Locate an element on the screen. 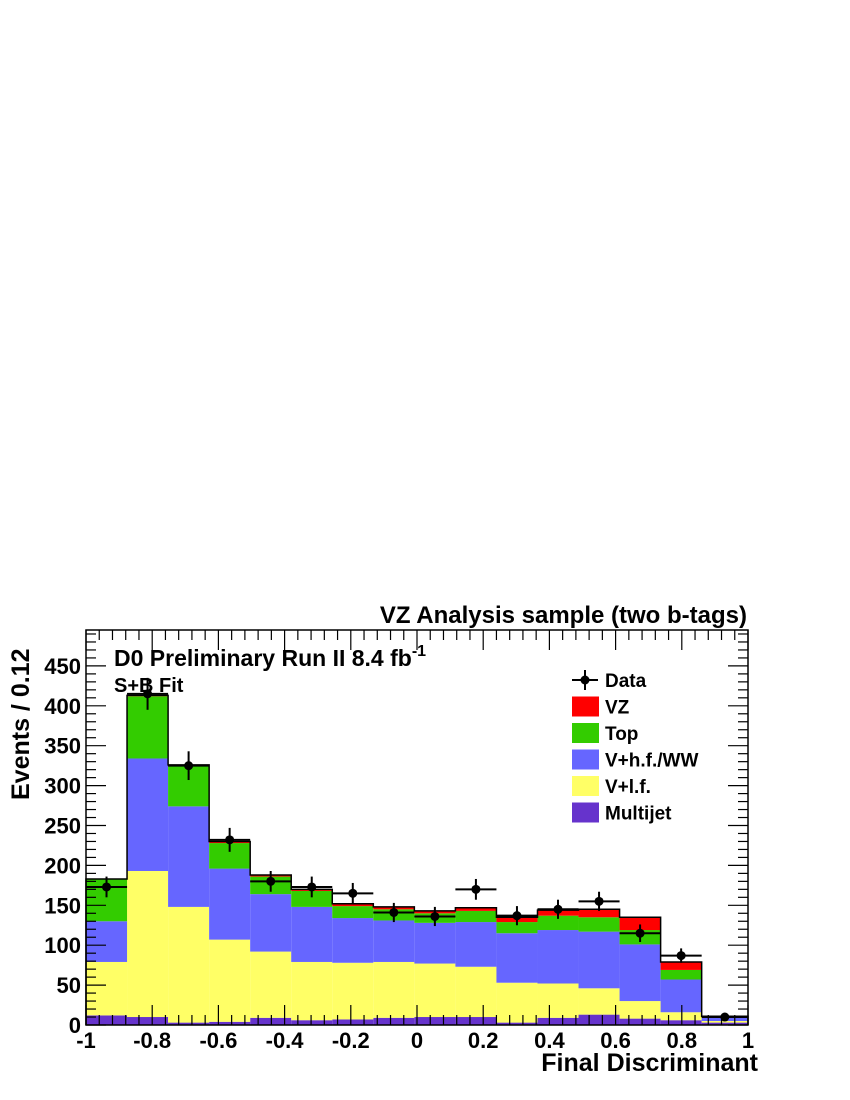  y-tick-label-7: 350 is located at coordinates (62, 746).